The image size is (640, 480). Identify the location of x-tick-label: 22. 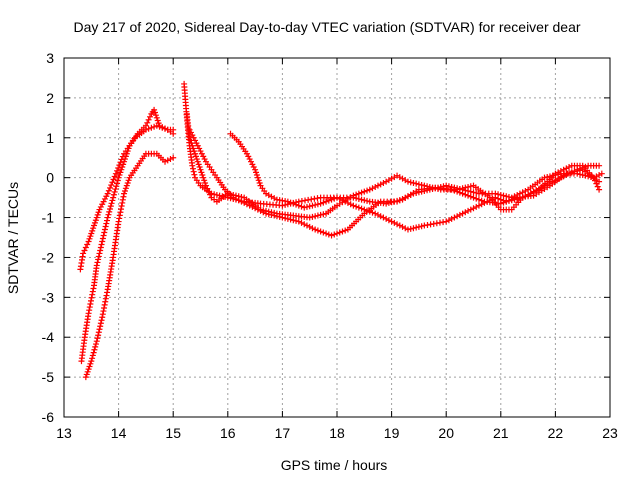
(556, 433).